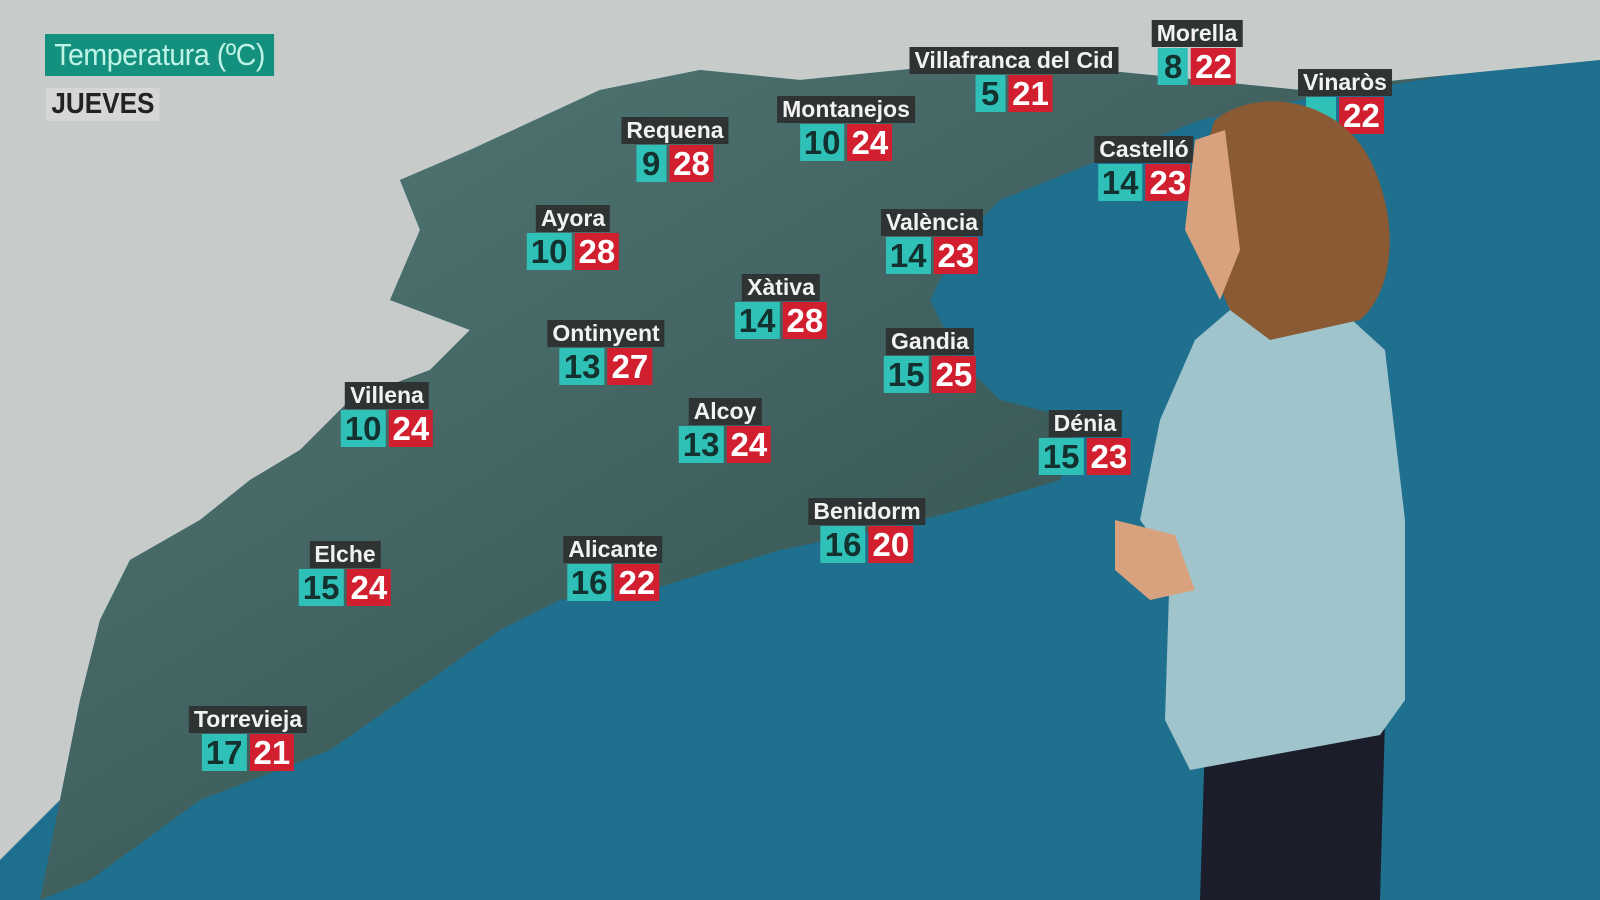 Image resolution: width=1600 pixels, height=900 pixels. I want to click on temperature-pair: 15 24, so click(345, 587).